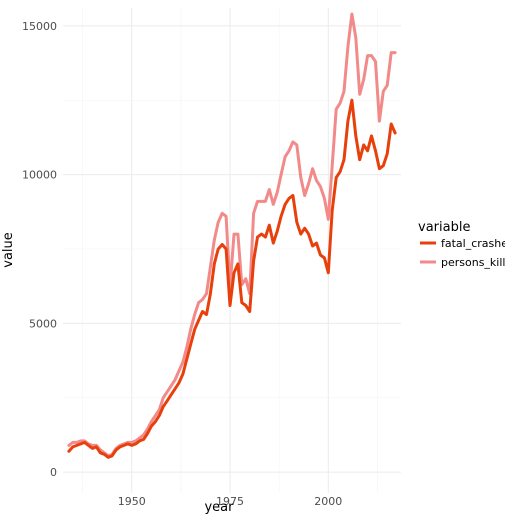 The image size is (505, 515). What do you see at coordinates (53, 472) in the screenshot?
I see `y-tick-label: 0` at bounding box center [53, 472].